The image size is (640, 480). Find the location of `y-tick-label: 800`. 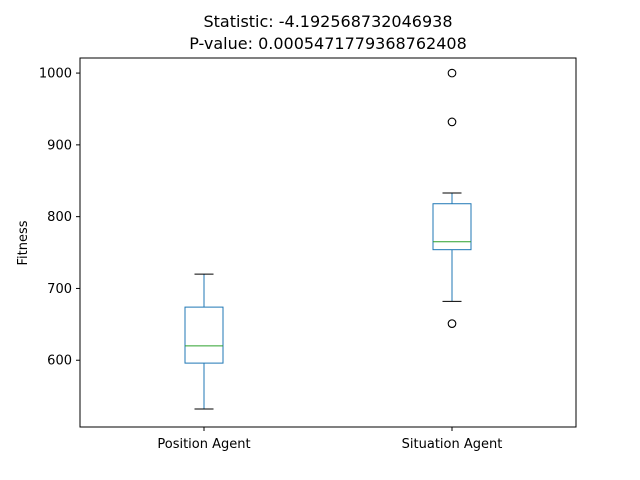

y-tick-label: 800 is located at coordinates (59, 217).